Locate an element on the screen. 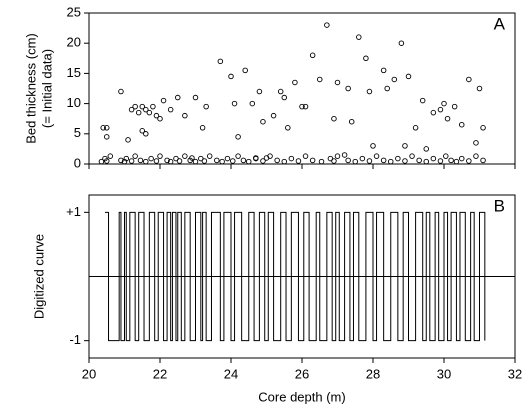  x-tick-label: 22 is located at coordinates (160, 373).